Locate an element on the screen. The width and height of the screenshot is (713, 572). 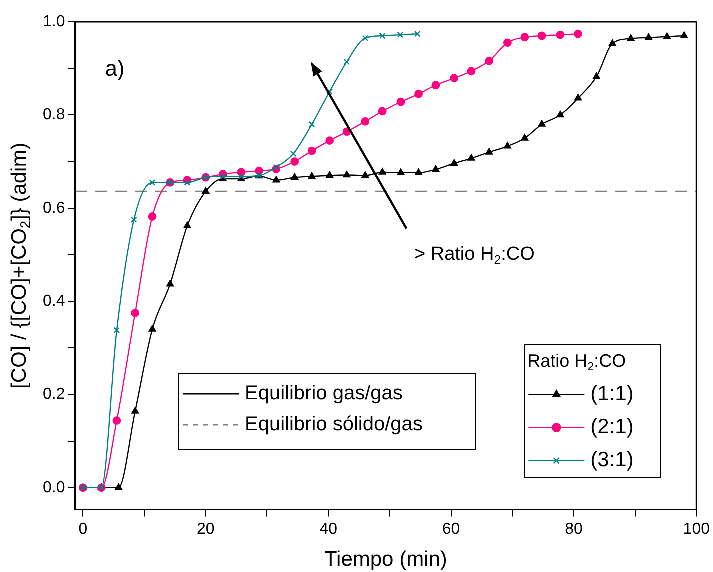
legend-label: Equilibrio sólido/gas is located at coordinates (334, 425).